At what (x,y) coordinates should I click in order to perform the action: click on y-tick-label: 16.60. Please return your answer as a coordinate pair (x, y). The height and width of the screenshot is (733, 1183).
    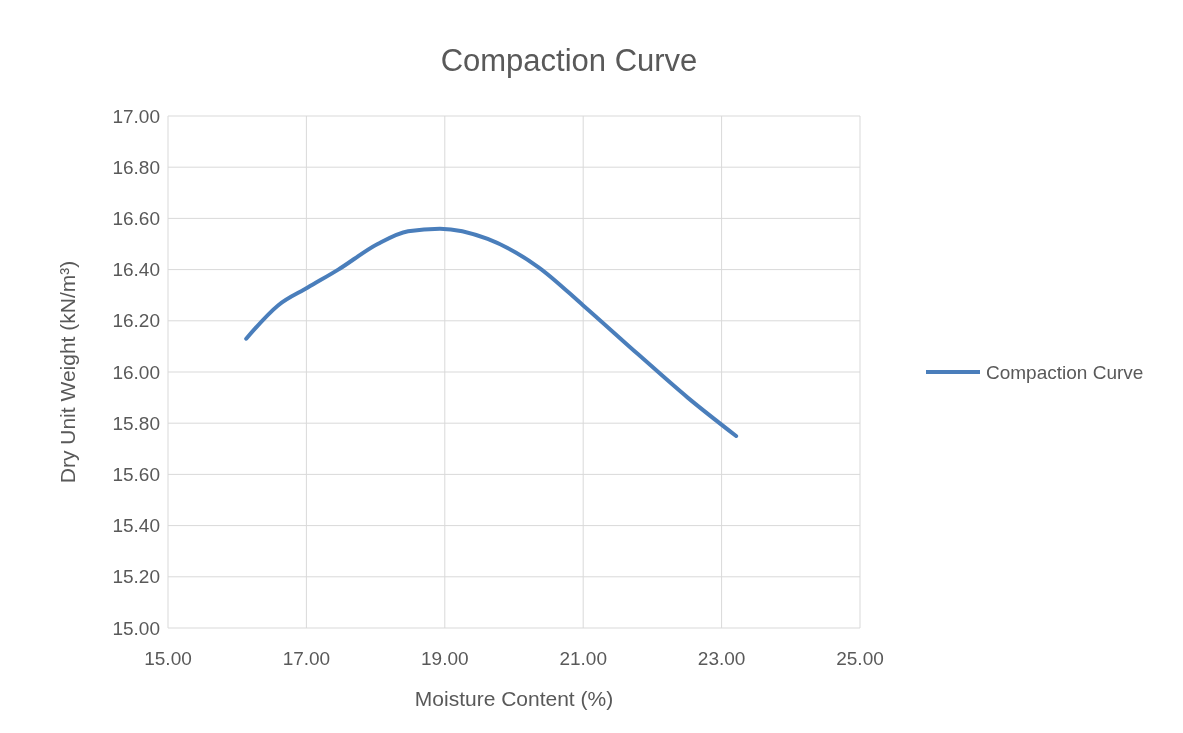
    Looking at the image, I should click on (136, 219).